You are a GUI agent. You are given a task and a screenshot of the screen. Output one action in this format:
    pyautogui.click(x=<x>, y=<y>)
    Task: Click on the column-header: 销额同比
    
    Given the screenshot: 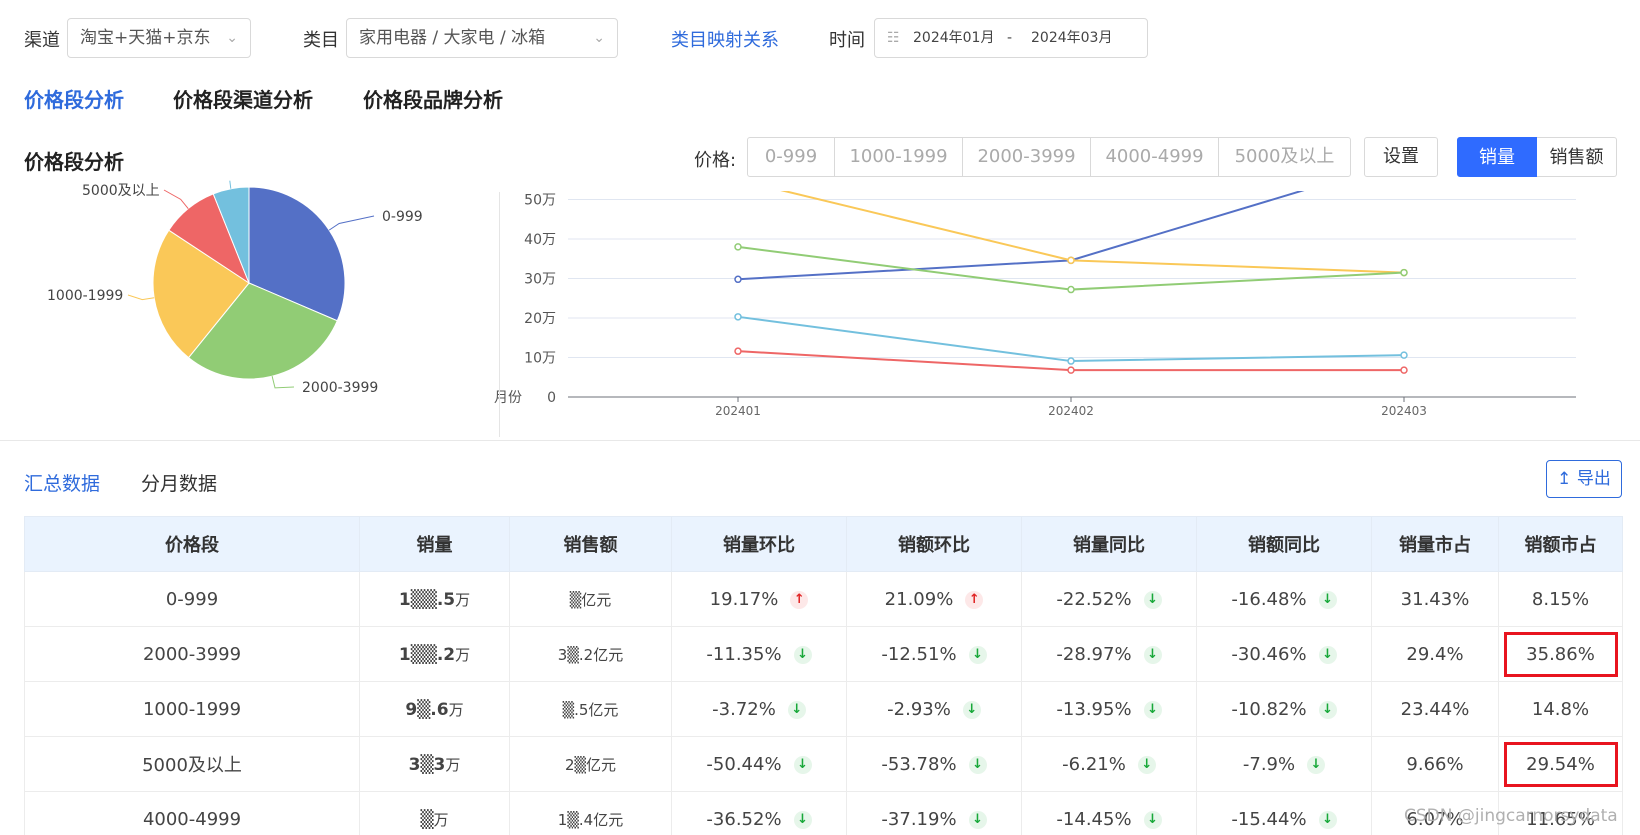 What is the action you would take?
    pyautogui.click(x=1284, y=544)
    